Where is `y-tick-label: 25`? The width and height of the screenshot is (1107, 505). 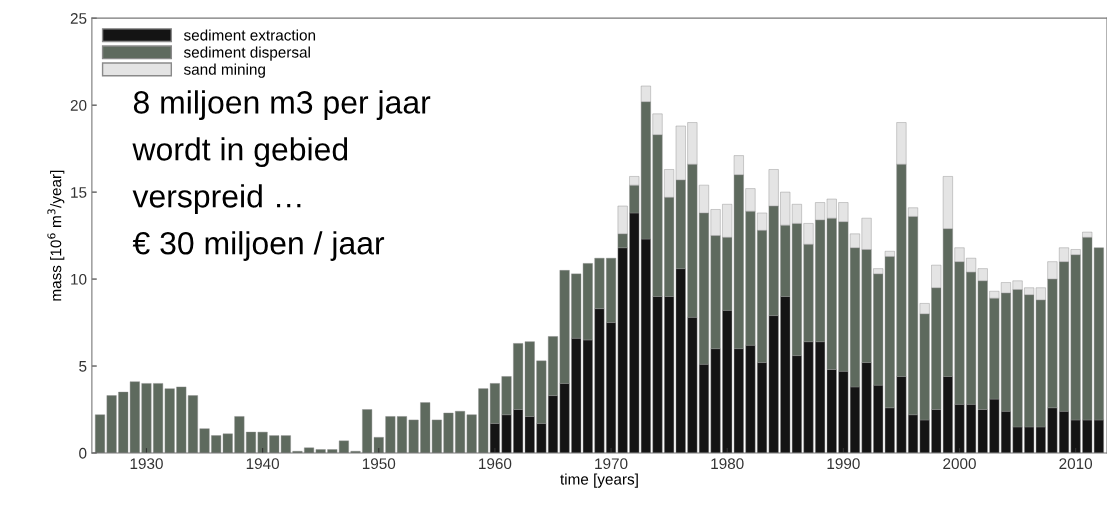 y-tick-label: 25 is located at coordinates (78, 18).